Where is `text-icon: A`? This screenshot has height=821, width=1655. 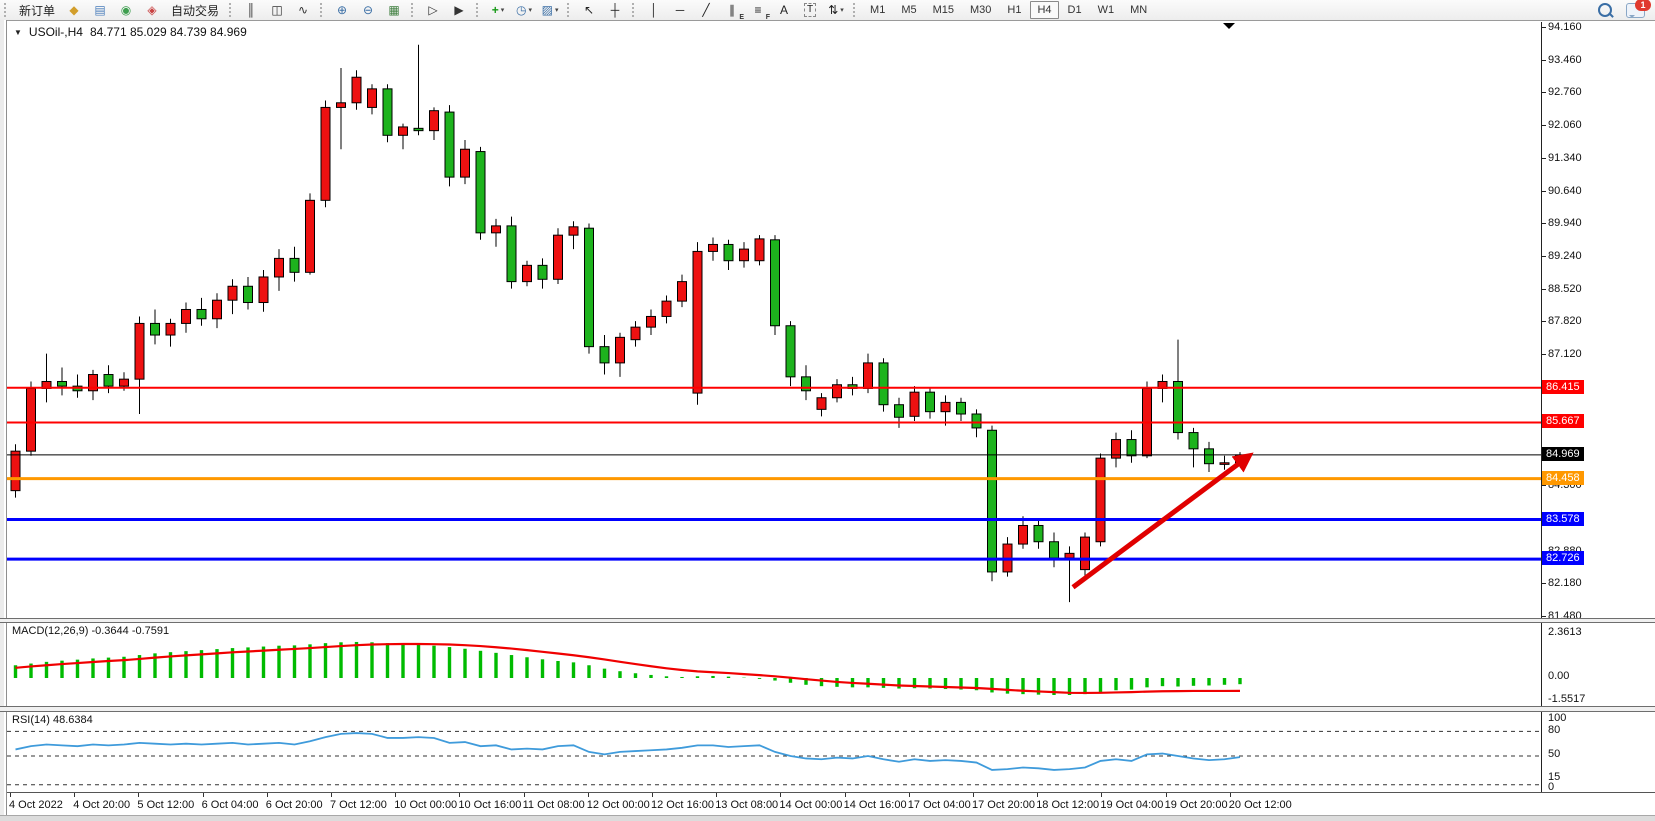 text-icon: A is located at coordinates (784, 10).